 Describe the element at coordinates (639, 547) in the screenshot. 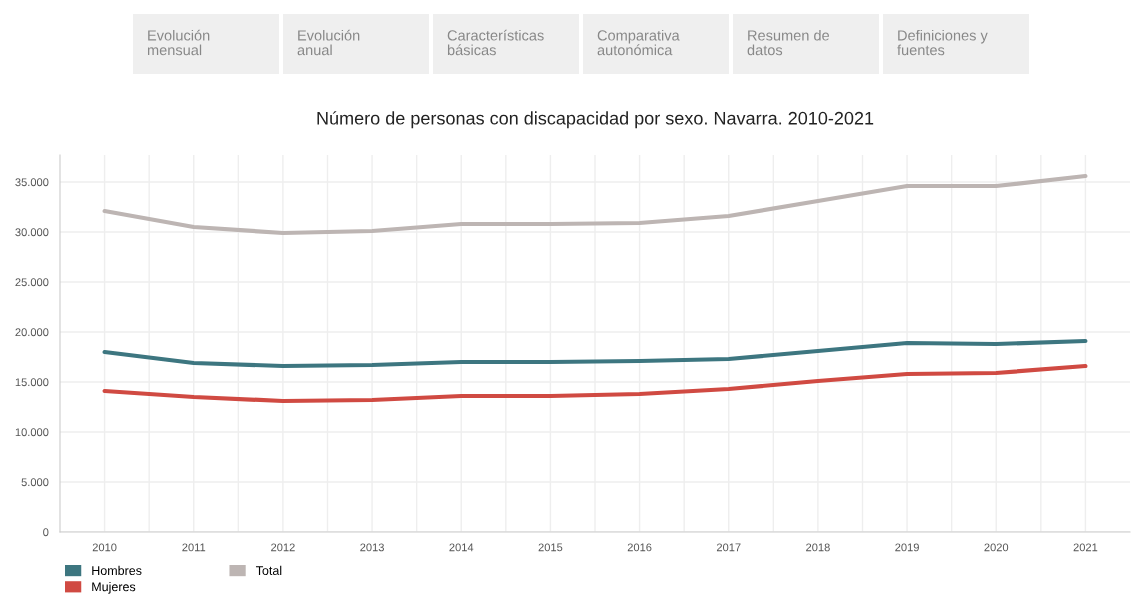

I see `x-tick-label: 2016` at that location.